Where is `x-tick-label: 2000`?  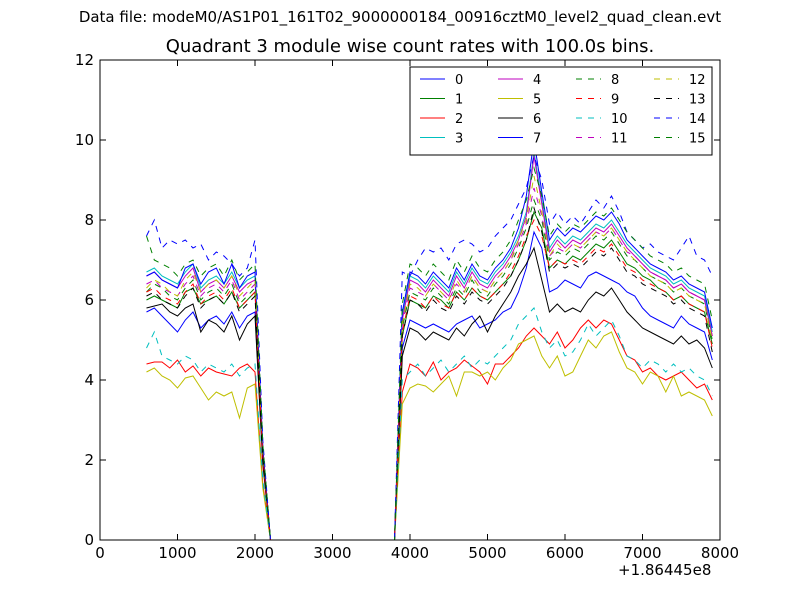 x-tick-label: 2000 is located at coordinates (255, 553).